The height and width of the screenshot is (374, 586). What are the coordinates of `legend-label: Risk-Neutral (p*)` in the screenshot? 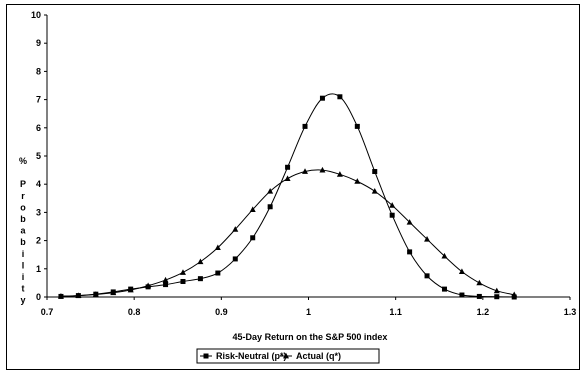 It's located at (251, 356).